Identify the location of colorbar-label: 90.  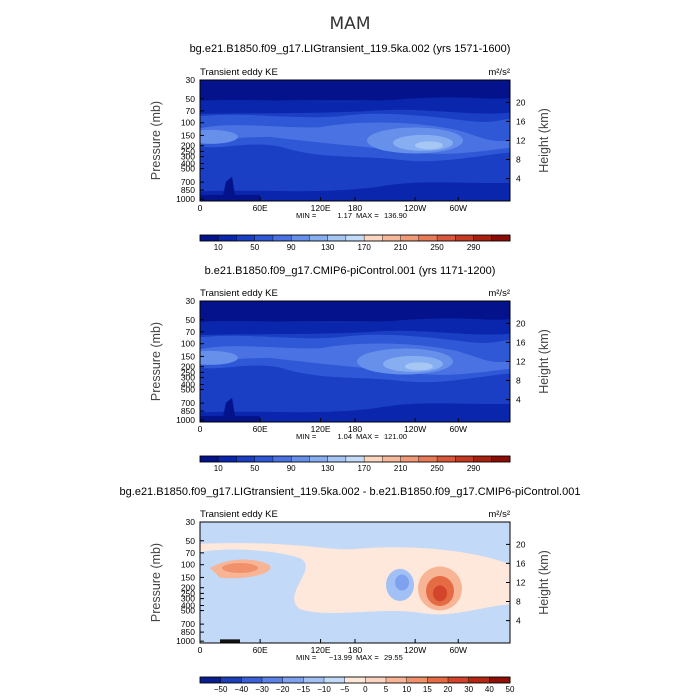
(291, 247).